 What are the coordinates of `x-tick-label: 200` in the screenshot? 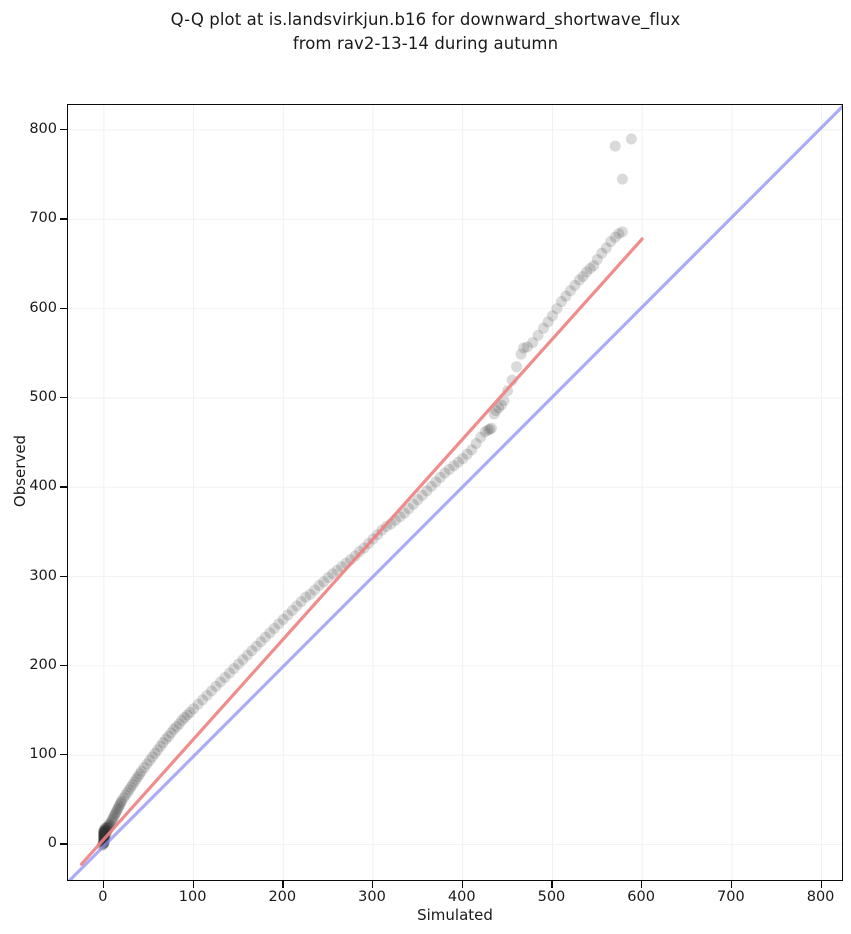 It's located at (282, 897).